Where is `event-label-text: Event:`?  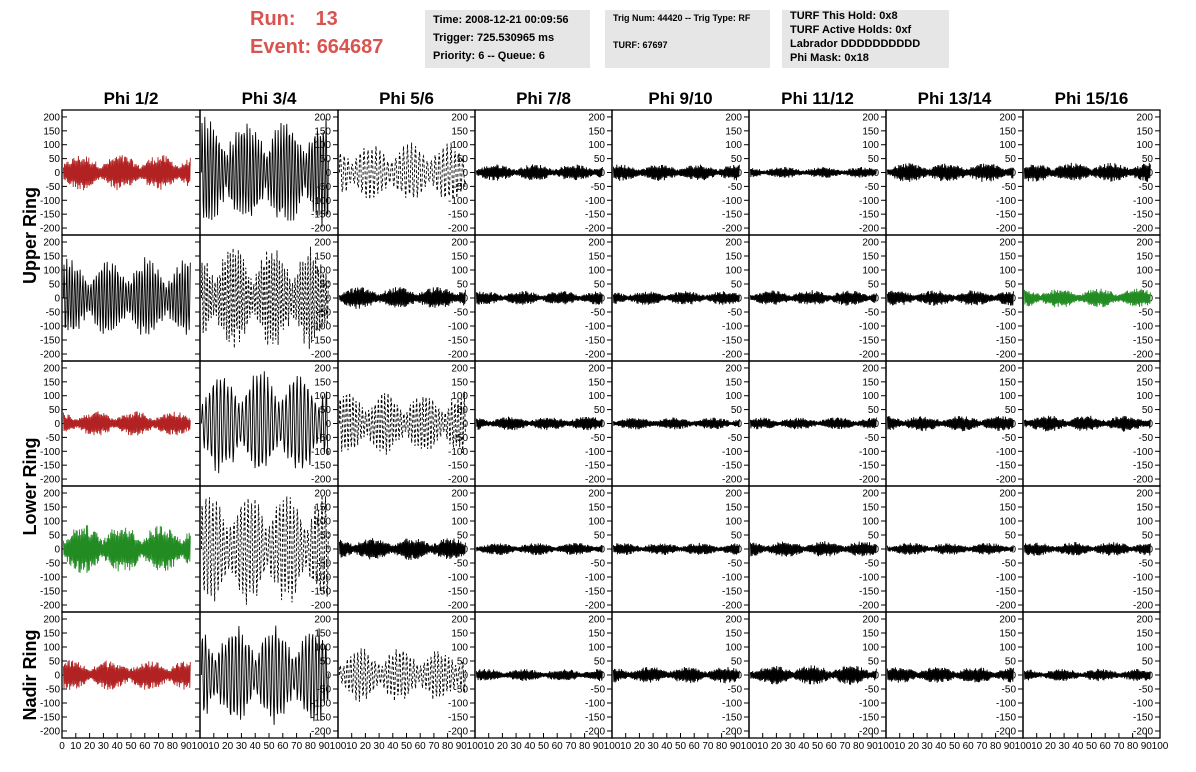 event-label-text: Event: is located at coordinates (281, 47).